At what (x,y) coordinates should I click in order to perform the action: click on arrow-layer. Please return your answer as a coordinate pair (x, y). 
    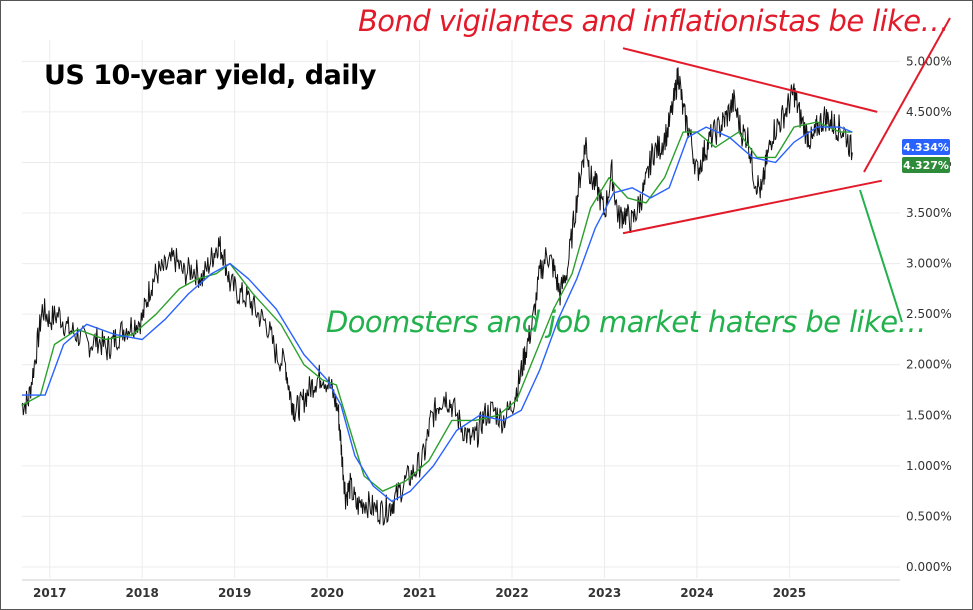
    Looking at the image, I should click on (905, 170).